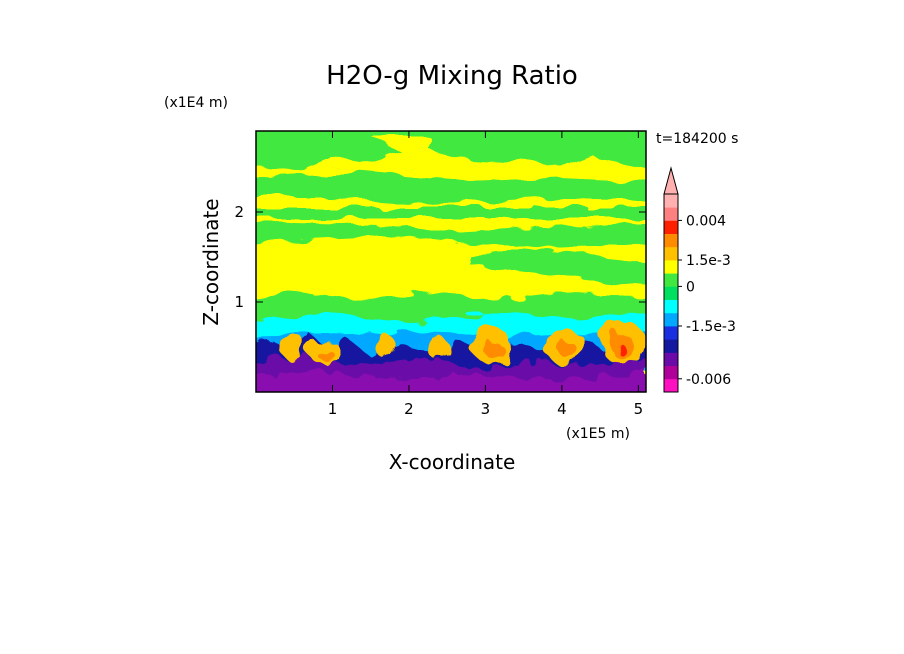 The width and height of the screenshot is (904, 654). I want to click on colorbar-labels: 0.004 1.5e-3 0 -1.5e-3 -0.006, so click(707, 300).